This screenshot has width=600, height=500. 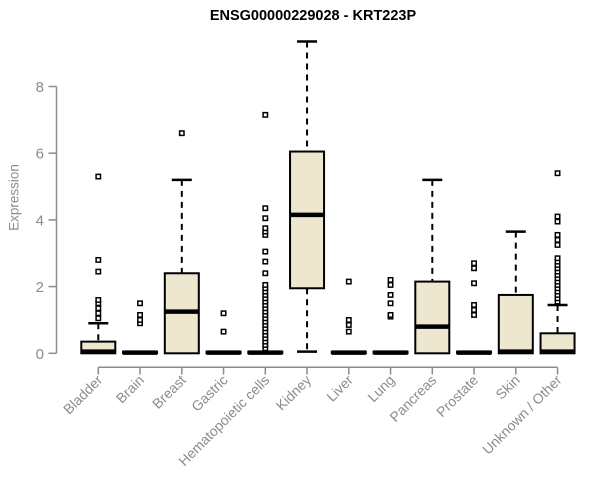 I want to click on category-label: Breast, so click(x=169, y=392).